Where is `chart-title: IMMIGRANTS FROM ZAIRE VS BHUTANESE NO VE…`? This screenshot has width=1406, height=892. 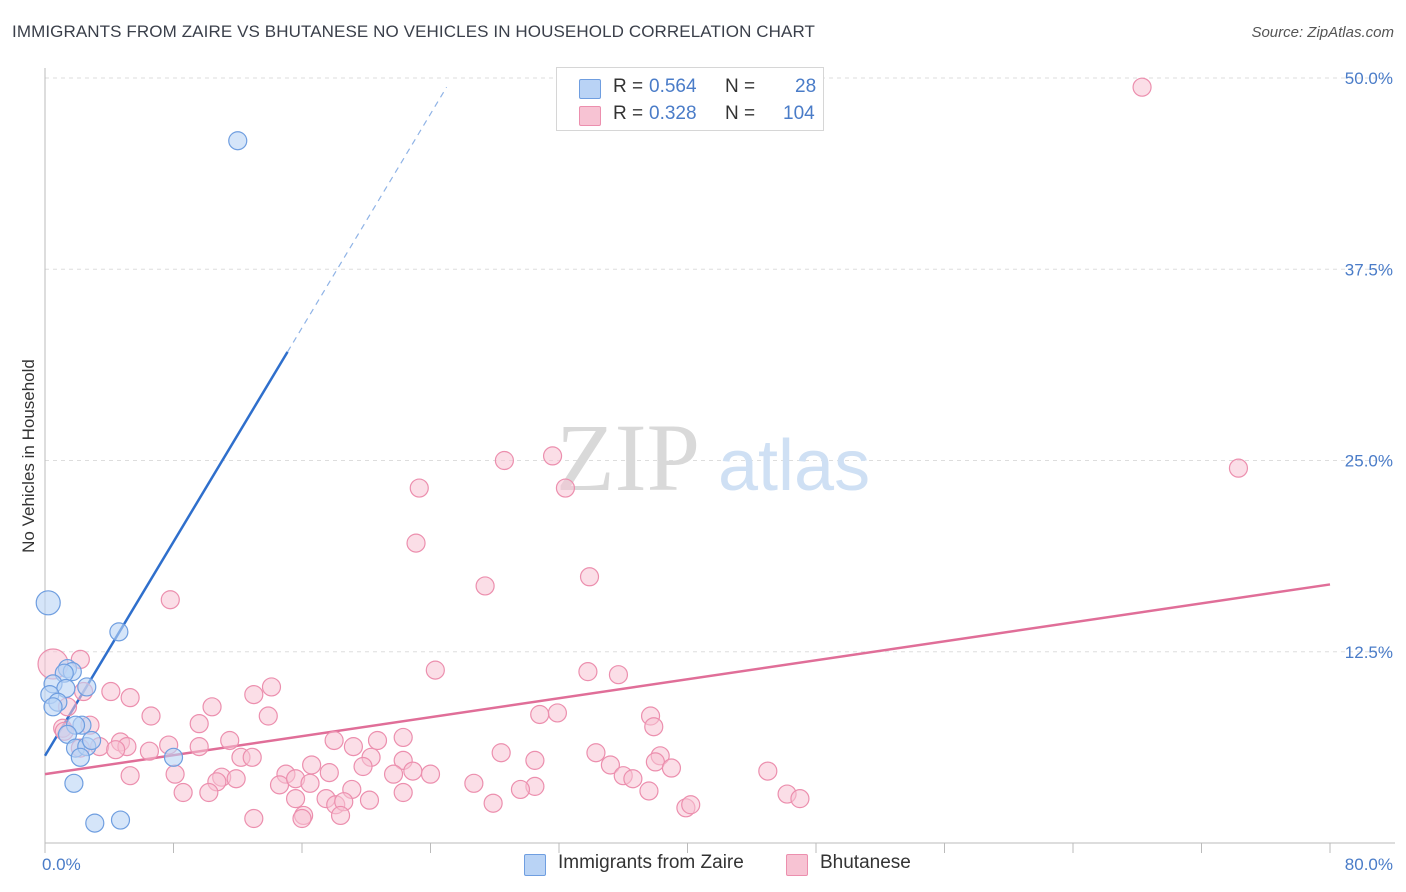
chart-title: IMMIGRANTS FROM ZAIRE VS BHUTANESE NO VE… is located at coordinates (414, 31).